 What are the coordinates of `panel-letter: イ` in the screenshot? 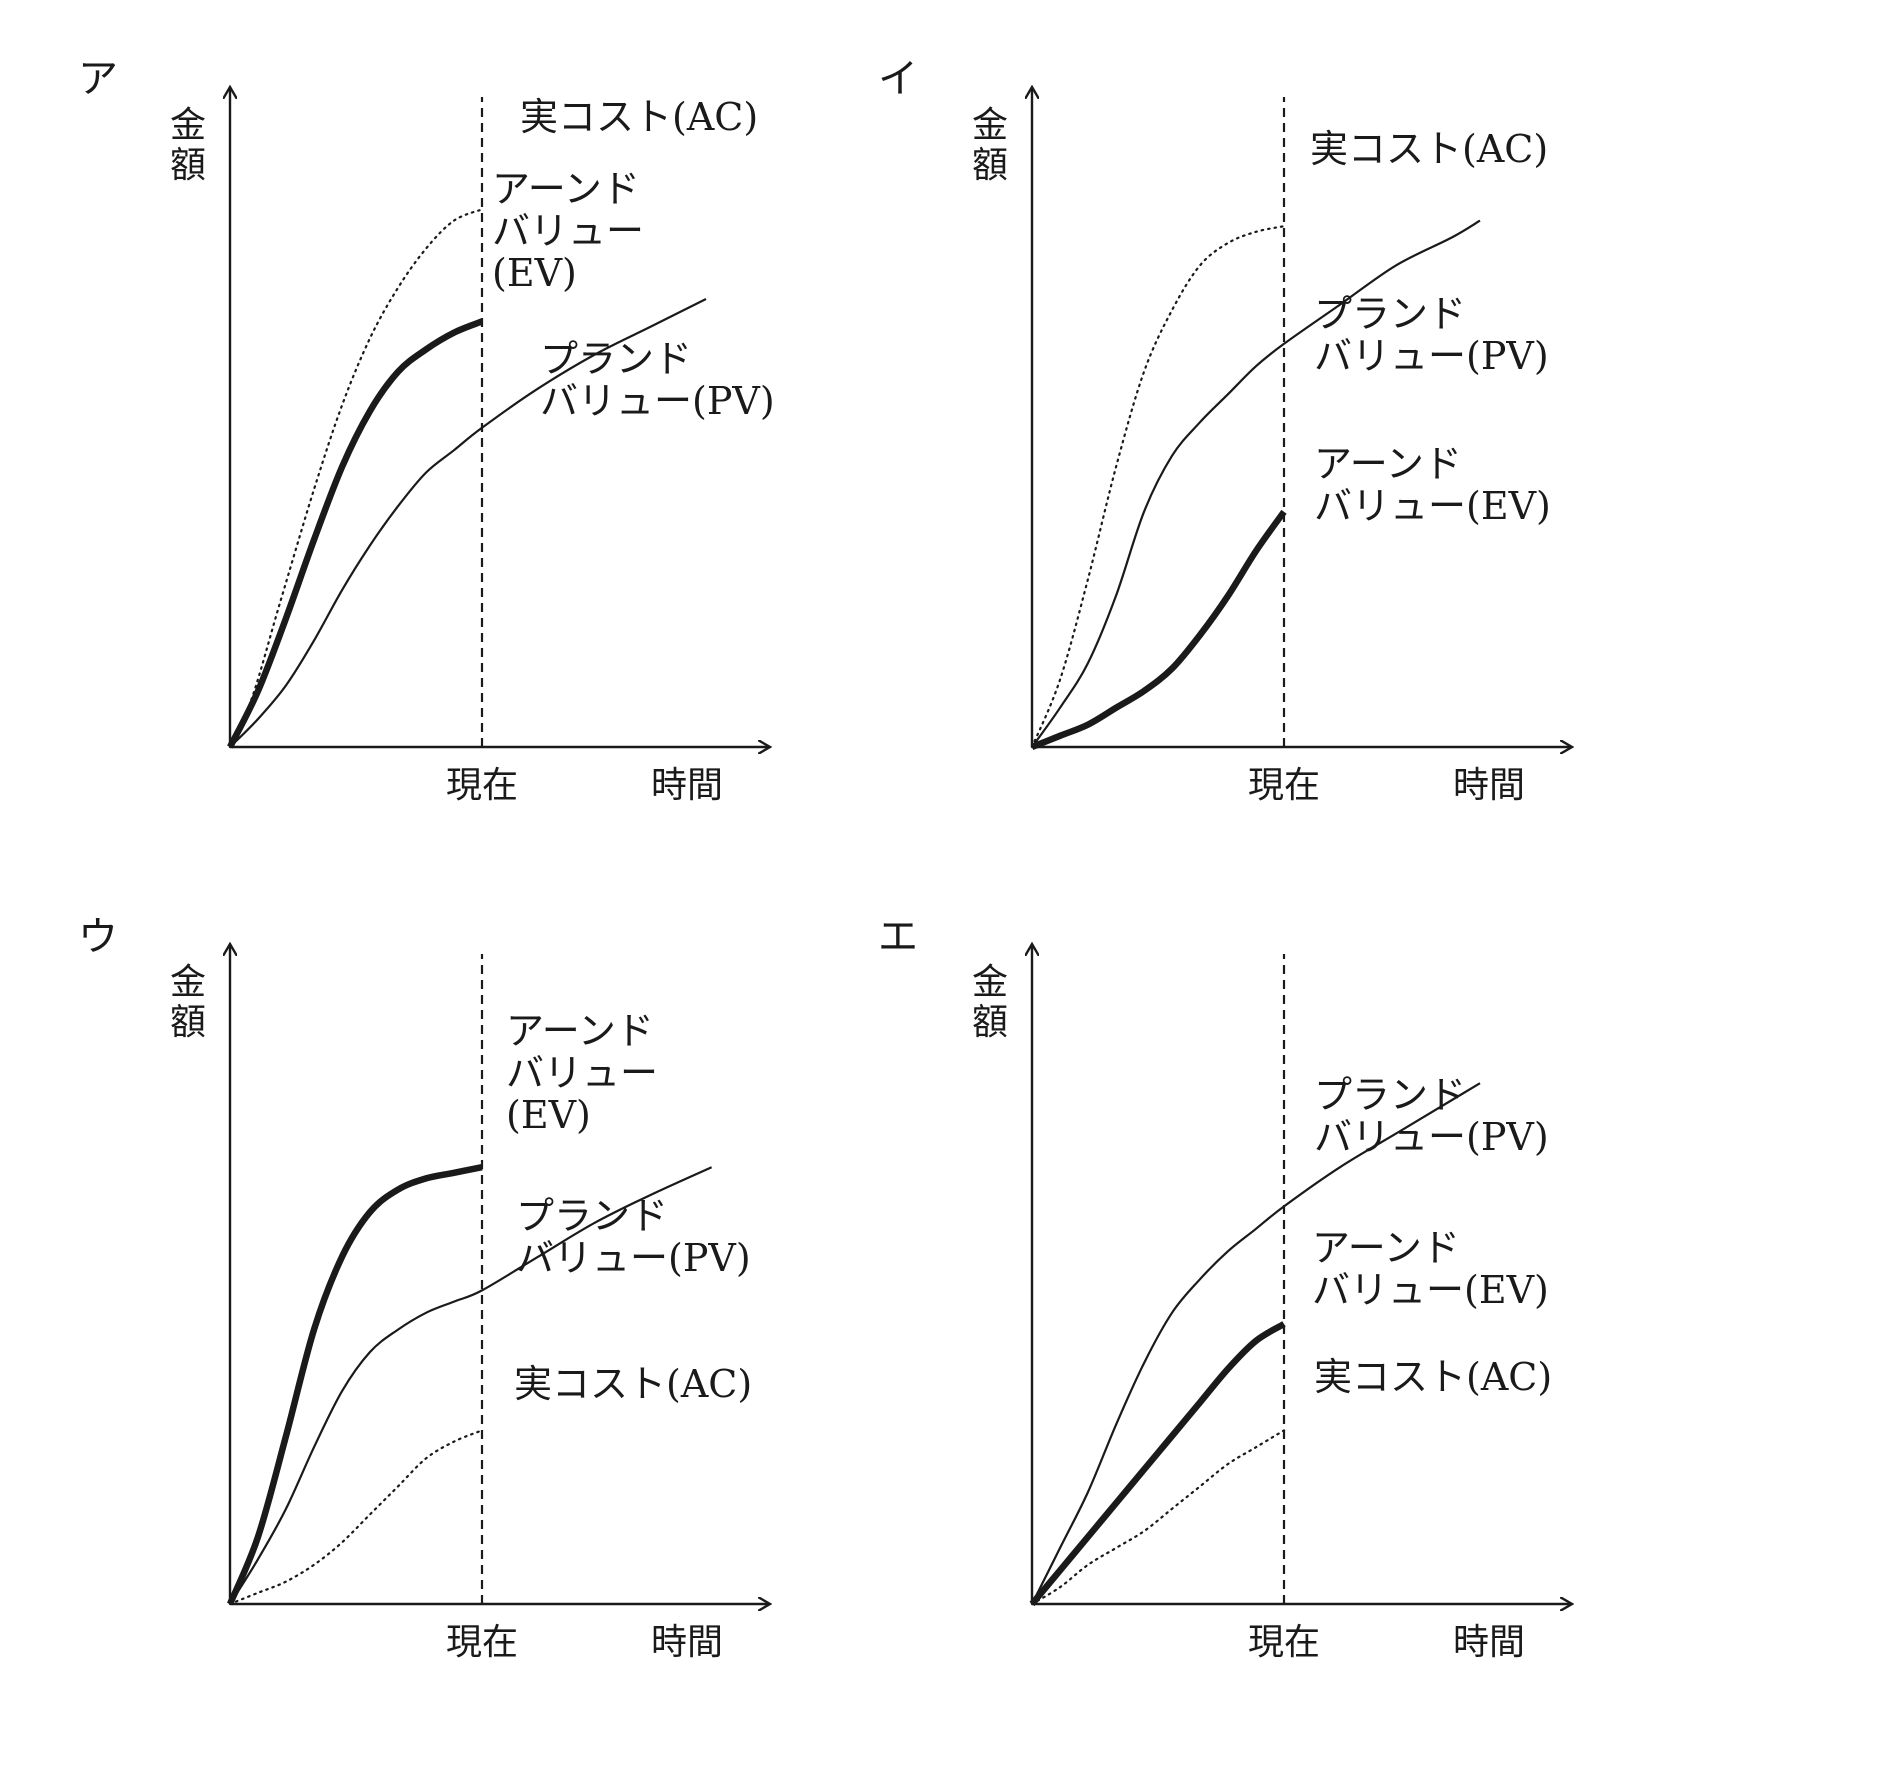 It's located at (898, 79).